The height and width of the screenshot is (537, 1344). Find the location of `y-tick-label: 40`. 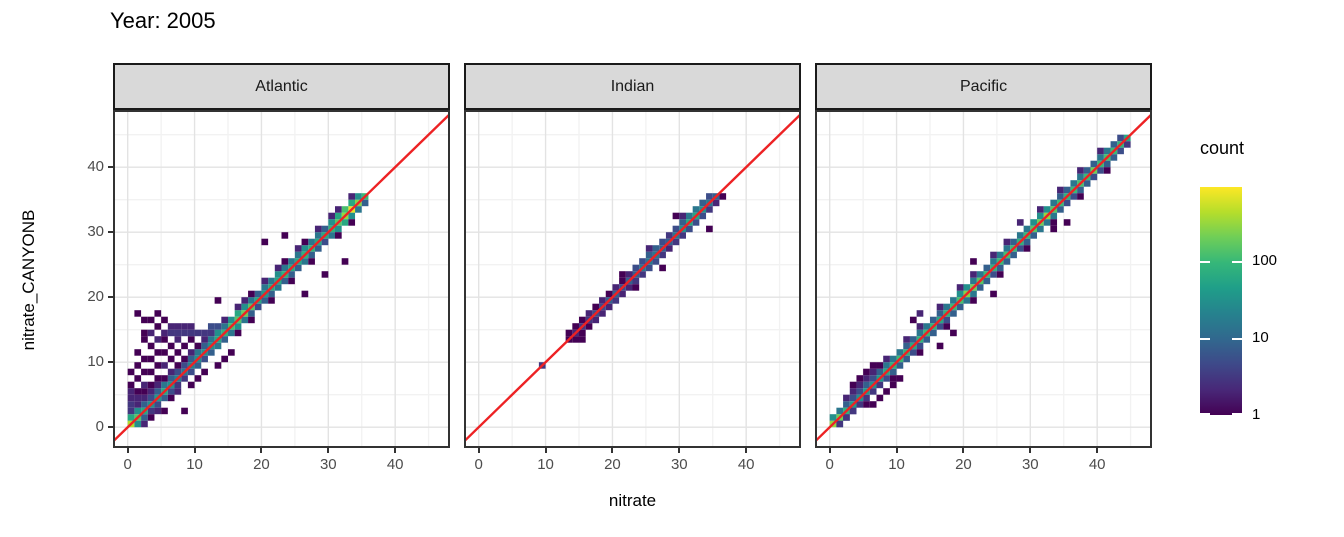

y-tick-label: 40 is located at coordinates (95, 167).